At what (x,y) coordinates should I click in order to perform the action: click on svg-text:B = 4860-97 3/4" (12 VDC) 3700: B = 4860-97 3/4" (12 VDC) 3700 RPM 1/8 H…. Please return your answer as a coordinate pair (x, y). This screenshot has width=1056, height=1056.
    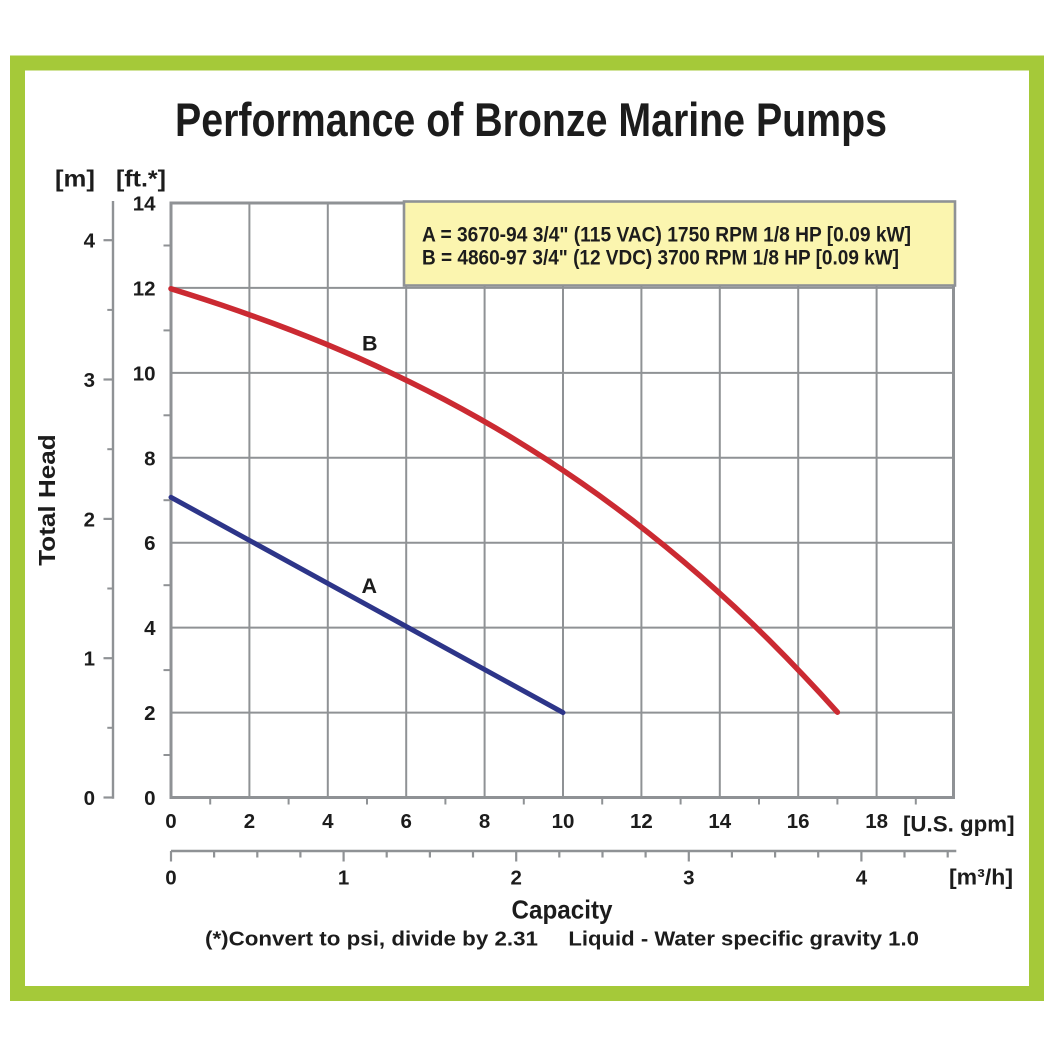
    Looking at the image, I should click on (660, 257).